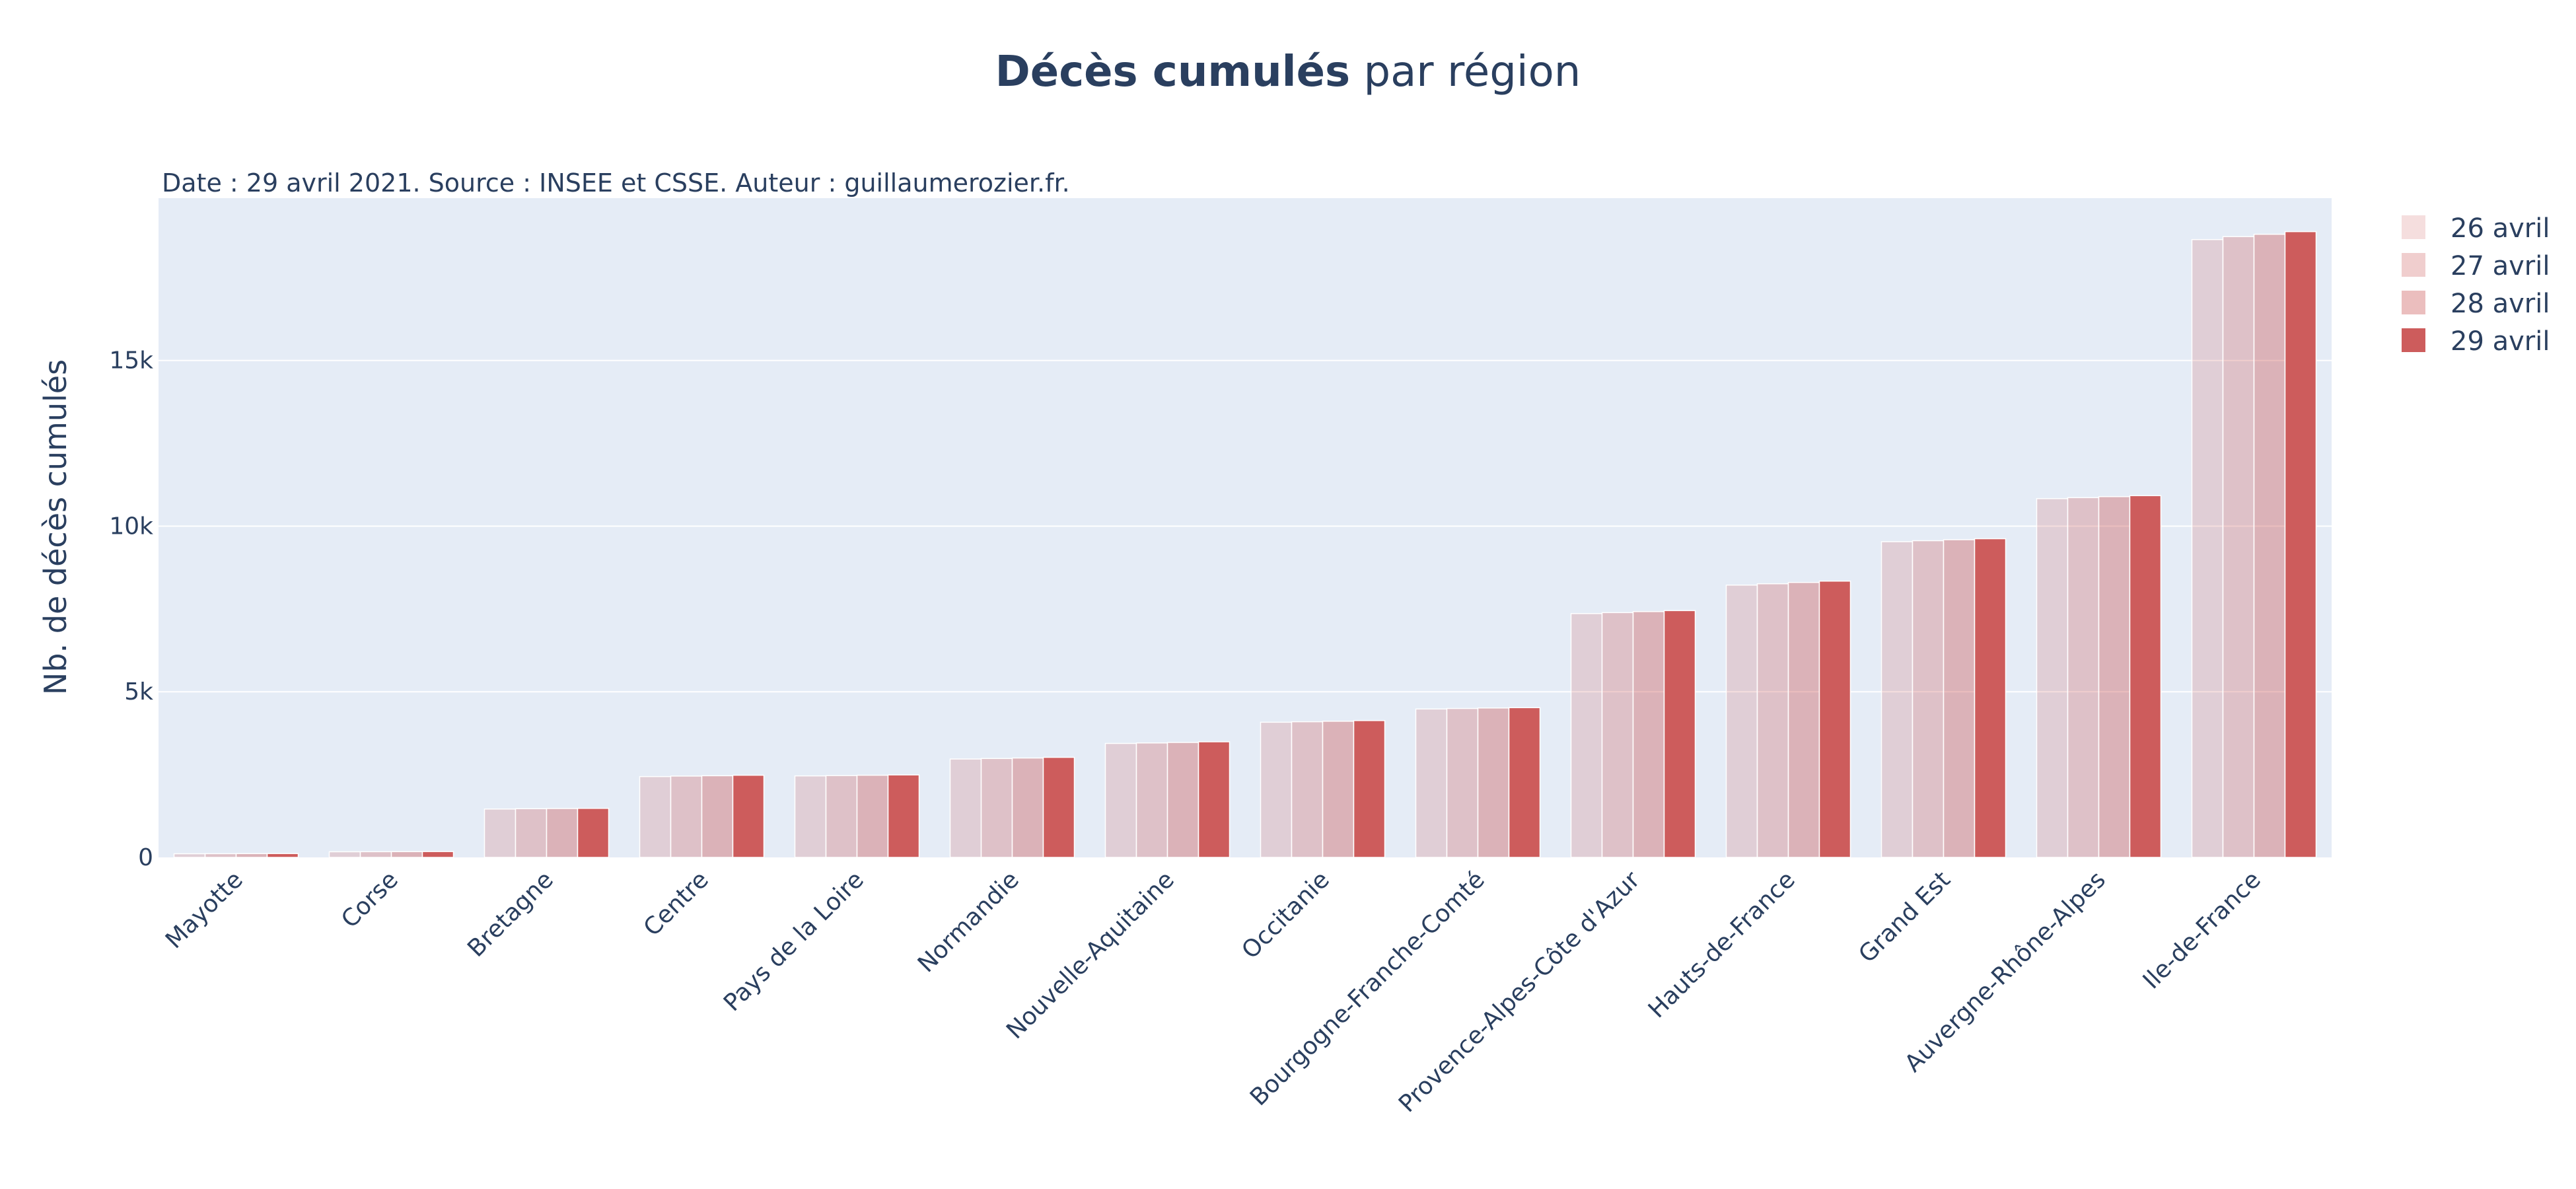 This screenshot has width=2576, height=1189. What do you see at coordinates (1173, 72) in the screenshot?
I see `chart-title-bold: Décès cumulés` at bounding box center [1173, 72].